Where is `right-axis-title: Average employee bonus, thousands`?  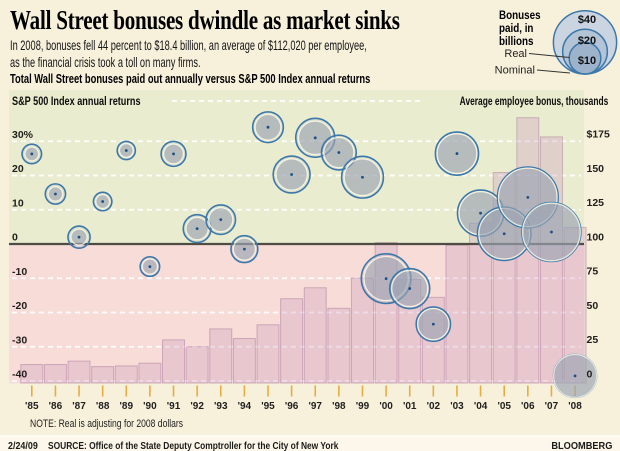
right-axis-title: Average employee bonus, thousands is located at coordinates (533, 101).